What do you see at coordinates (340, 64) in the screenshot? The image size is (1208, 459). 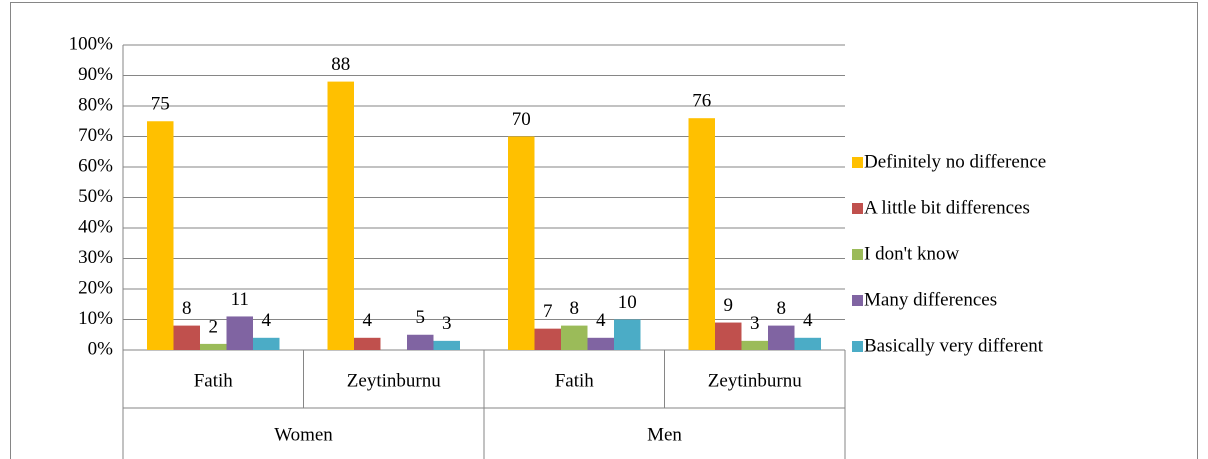 I see `value-label: 88` at bounding box center [340, 64].